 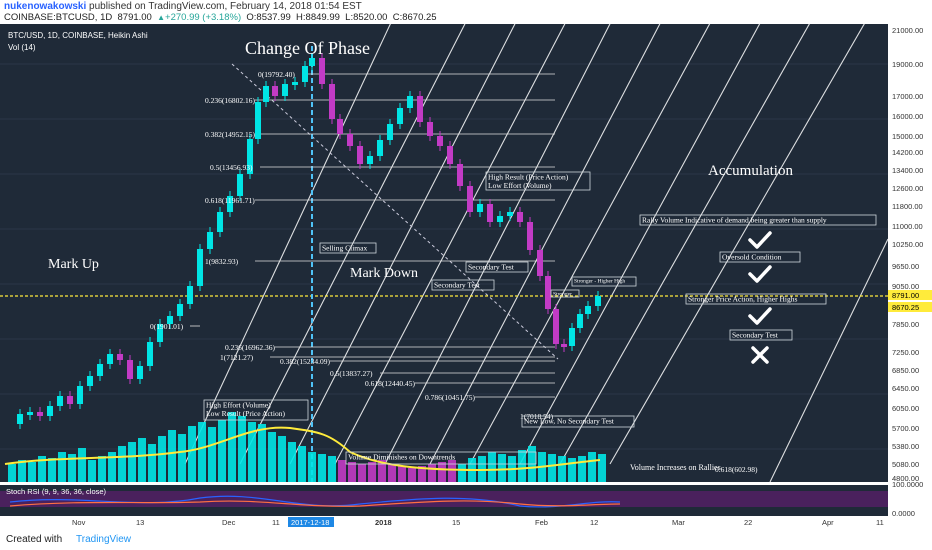 What do you see at coordinates (311, 522) in the screenshot?
I see `x-highlight` at bounding box center [311, 522].